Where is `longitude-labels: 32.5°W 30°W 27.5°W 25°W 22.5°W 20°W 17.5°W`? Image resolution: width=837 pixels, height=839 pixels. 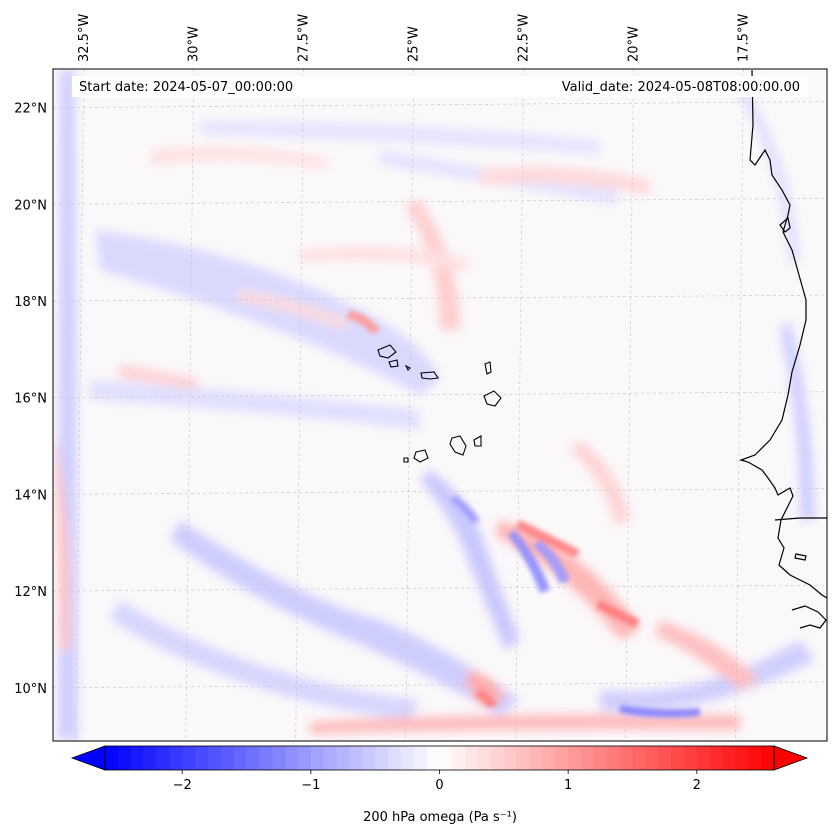
longitude-labels: 32.5°W 30°W 27.5°W 25°W 22.5°W 20°W 17.5°W is located at coordinates (414, 38).